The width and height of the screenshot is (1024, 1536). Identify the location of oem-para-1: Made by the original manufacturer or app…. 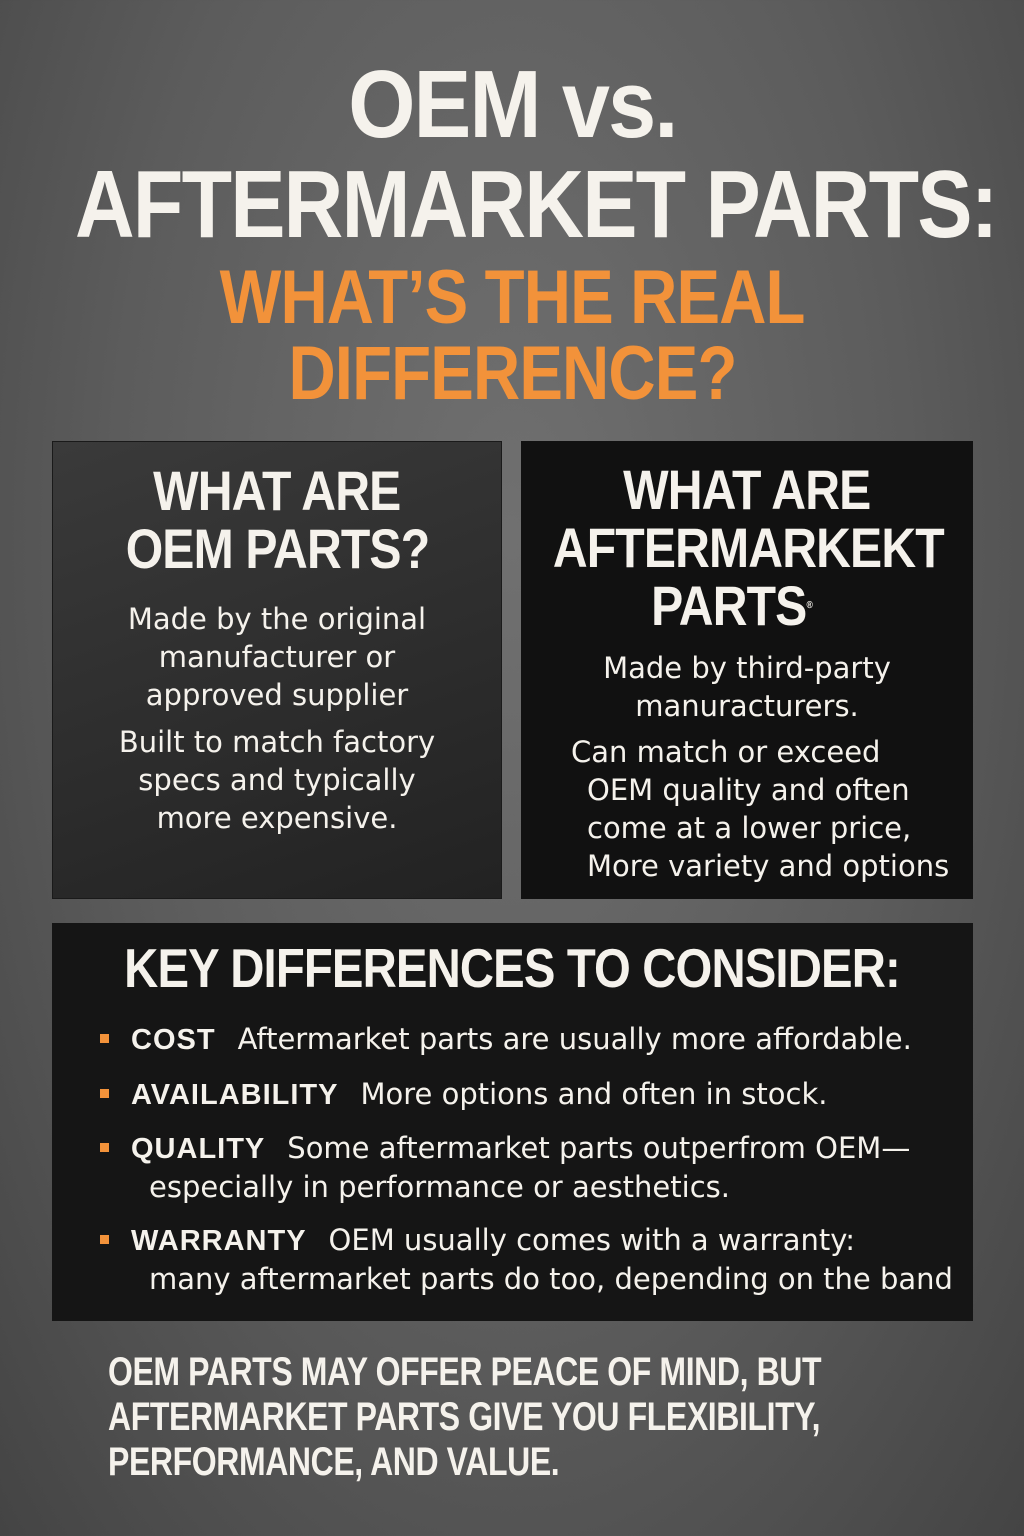
(277, 657).